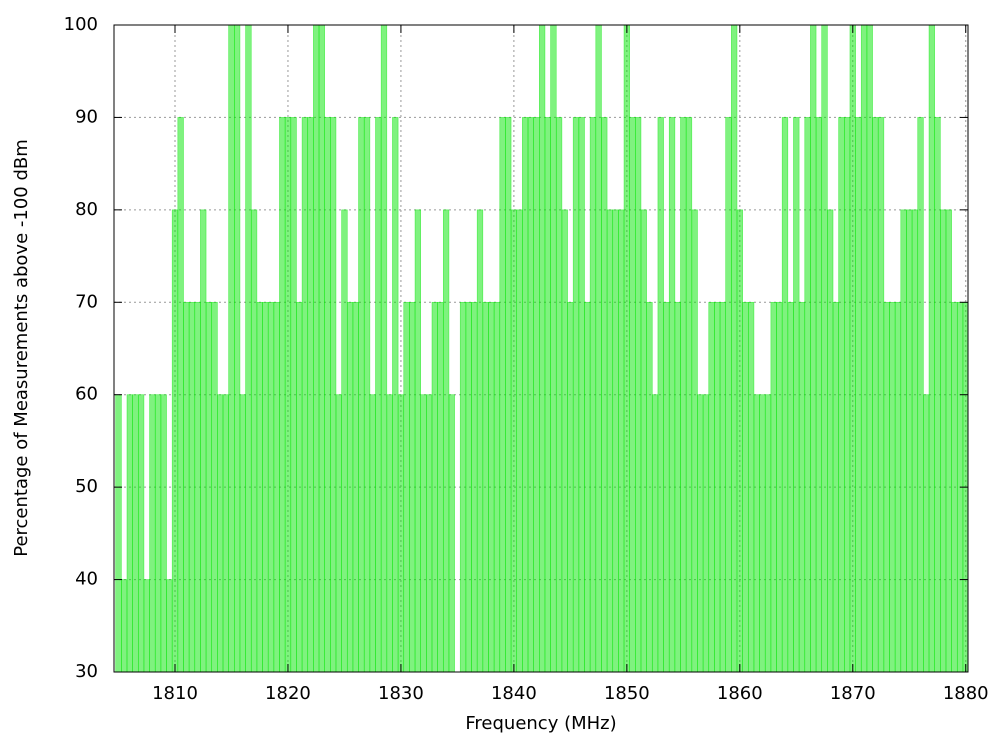 The width and height of the screenshot is (1002, 753). I want to click on y-tick-label: 100, so click(81, 24).